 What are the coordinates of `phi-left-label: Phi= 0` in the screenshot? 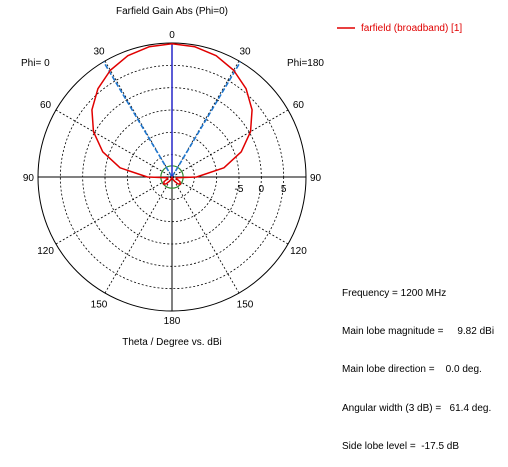 It's located at (35, 63).